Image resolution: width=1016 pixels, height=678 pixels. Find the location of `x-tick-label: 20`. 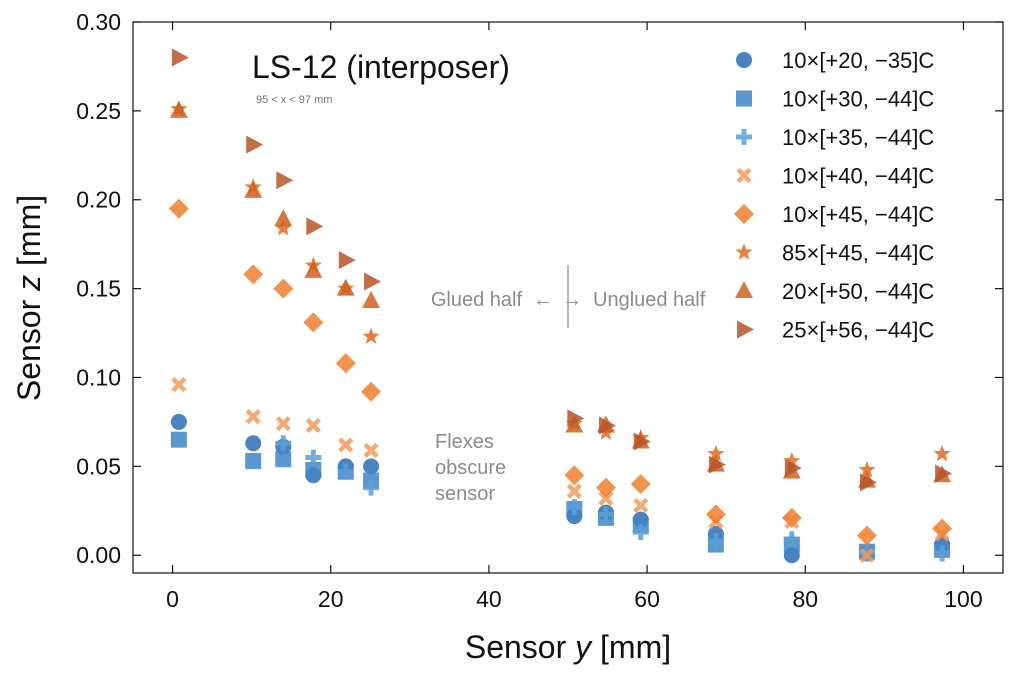

x-tick-label: 20 is located at coordinates (331, 599).